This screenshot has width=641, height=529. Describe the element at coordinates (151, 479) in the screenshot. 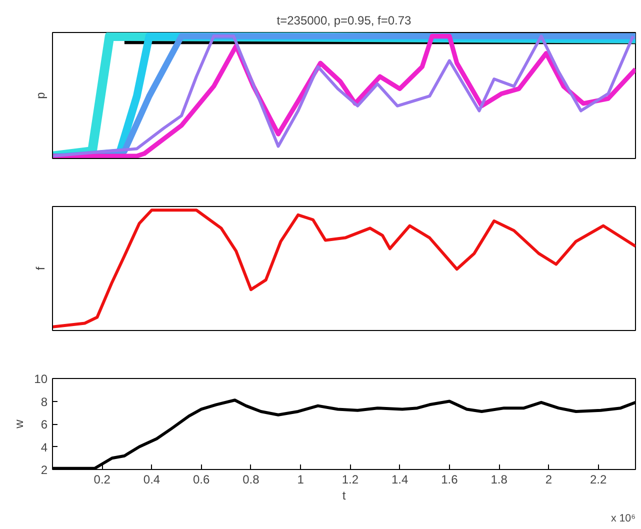

I see `x-tick-label: 0.4` at that location.